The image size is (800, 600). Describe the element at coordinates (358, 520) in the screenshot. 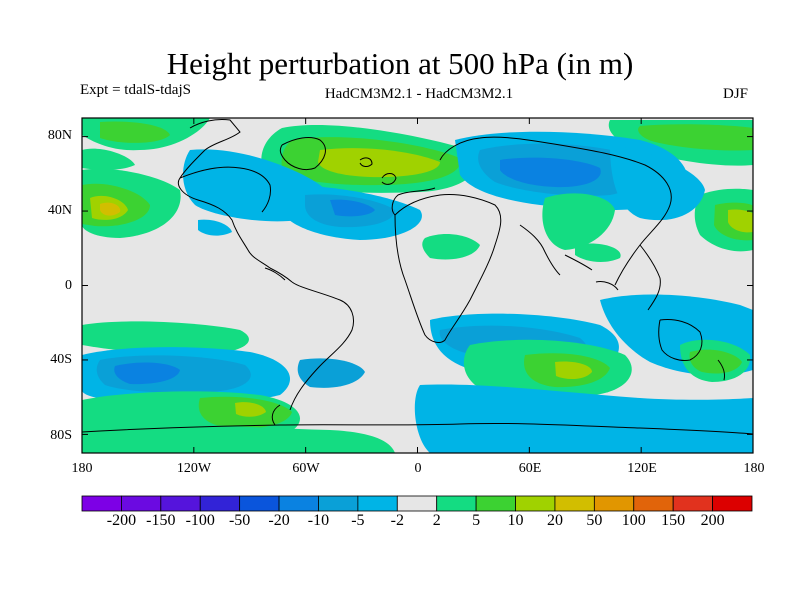

I see `colorbar-label: -5` at that location.